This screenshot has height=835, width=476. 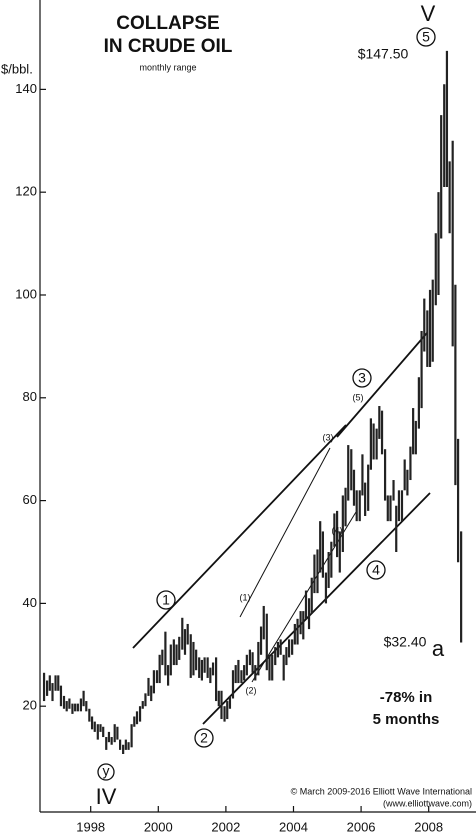 I want to click on annotation: 5 months, so click(x=406, y=719).